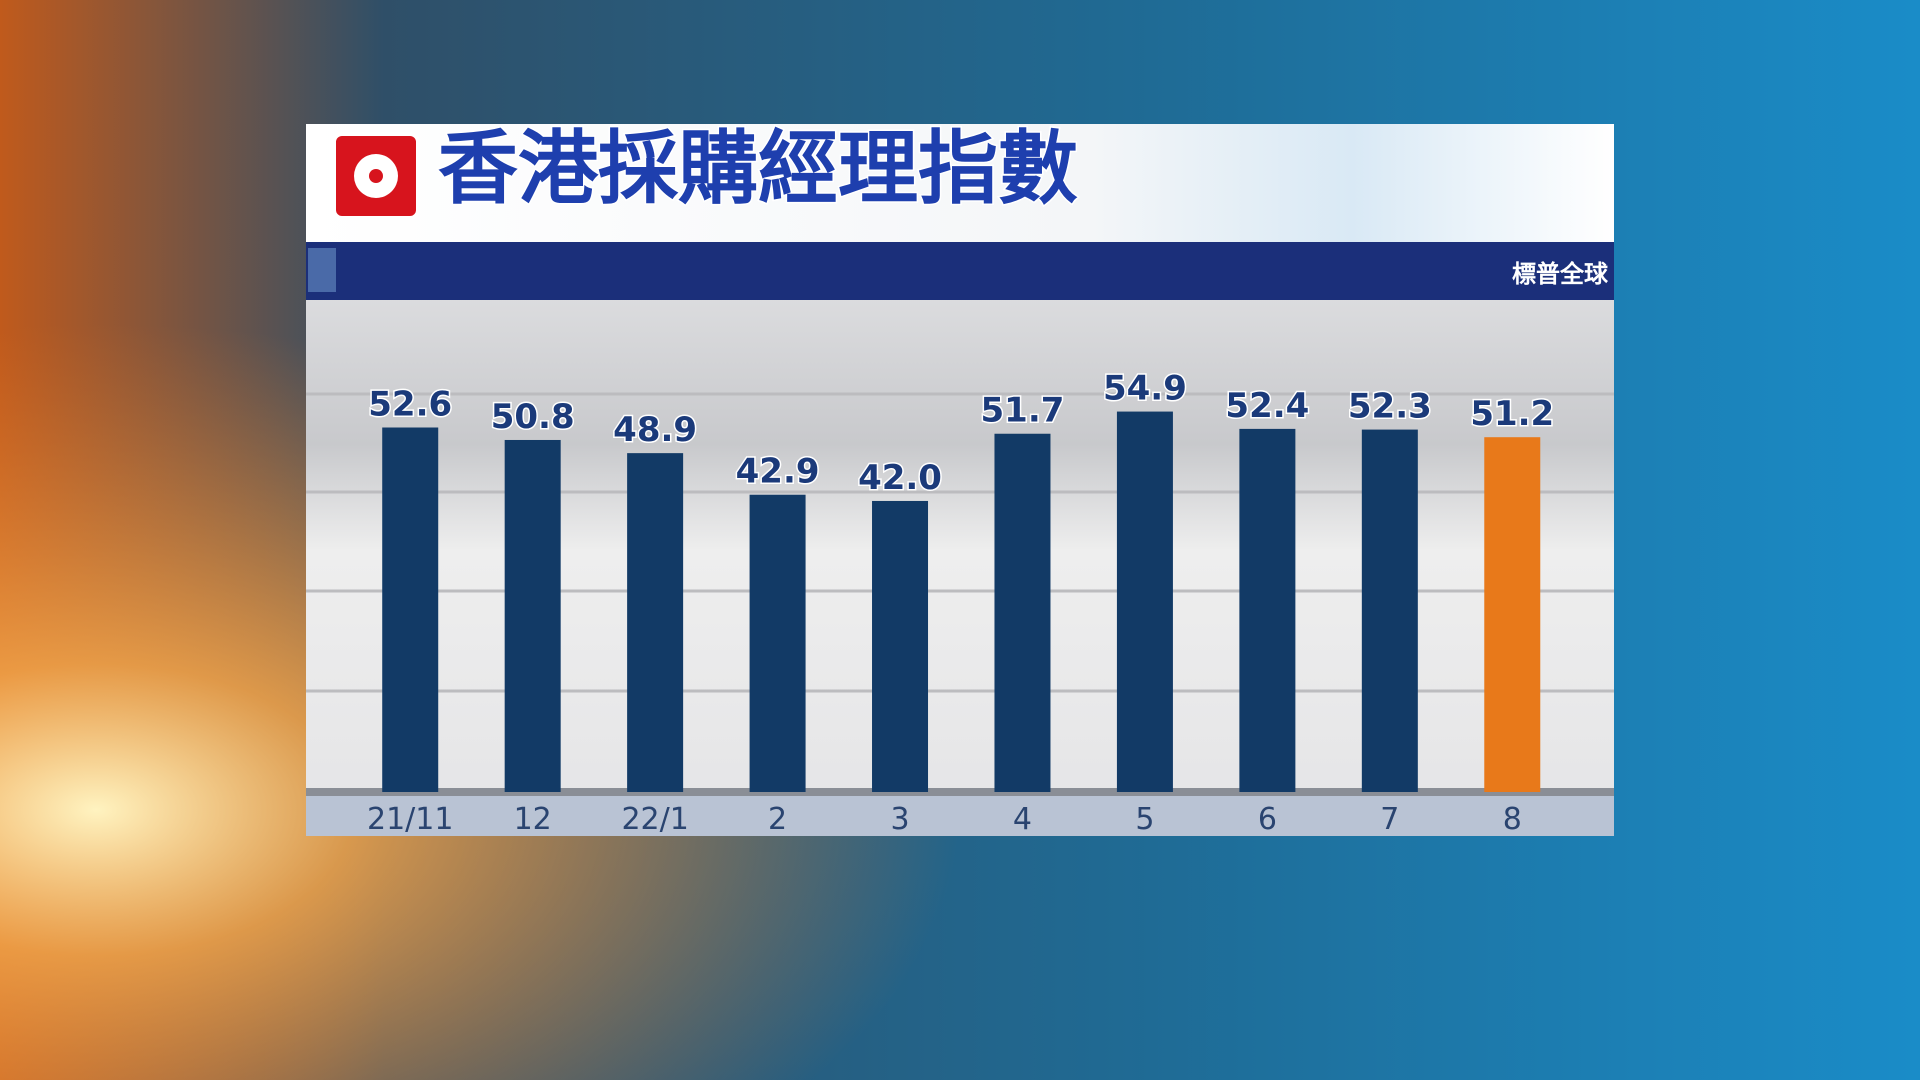  What do you see at coordinates (322, 270) in the screenshot?
I see `header-accent` at bounding box center [322, 270].